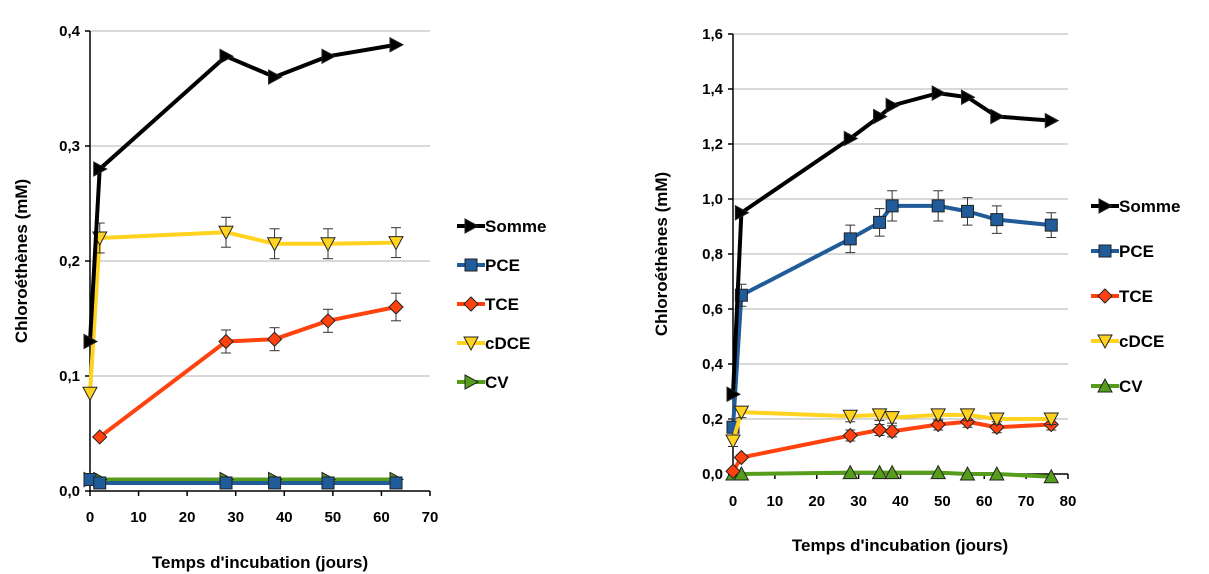 This screenshot has width=1209, height=574. I want to click on legend-item: cDCE, so click(493, 343).